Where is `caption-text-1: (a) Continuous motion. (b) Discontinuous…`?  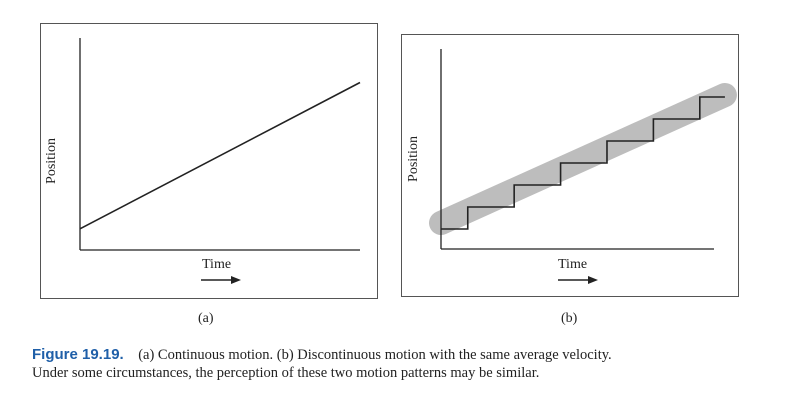 caption-text-1: (a) Continuous motion. (b) Discontinuous… is located at coordinates (375, 355).